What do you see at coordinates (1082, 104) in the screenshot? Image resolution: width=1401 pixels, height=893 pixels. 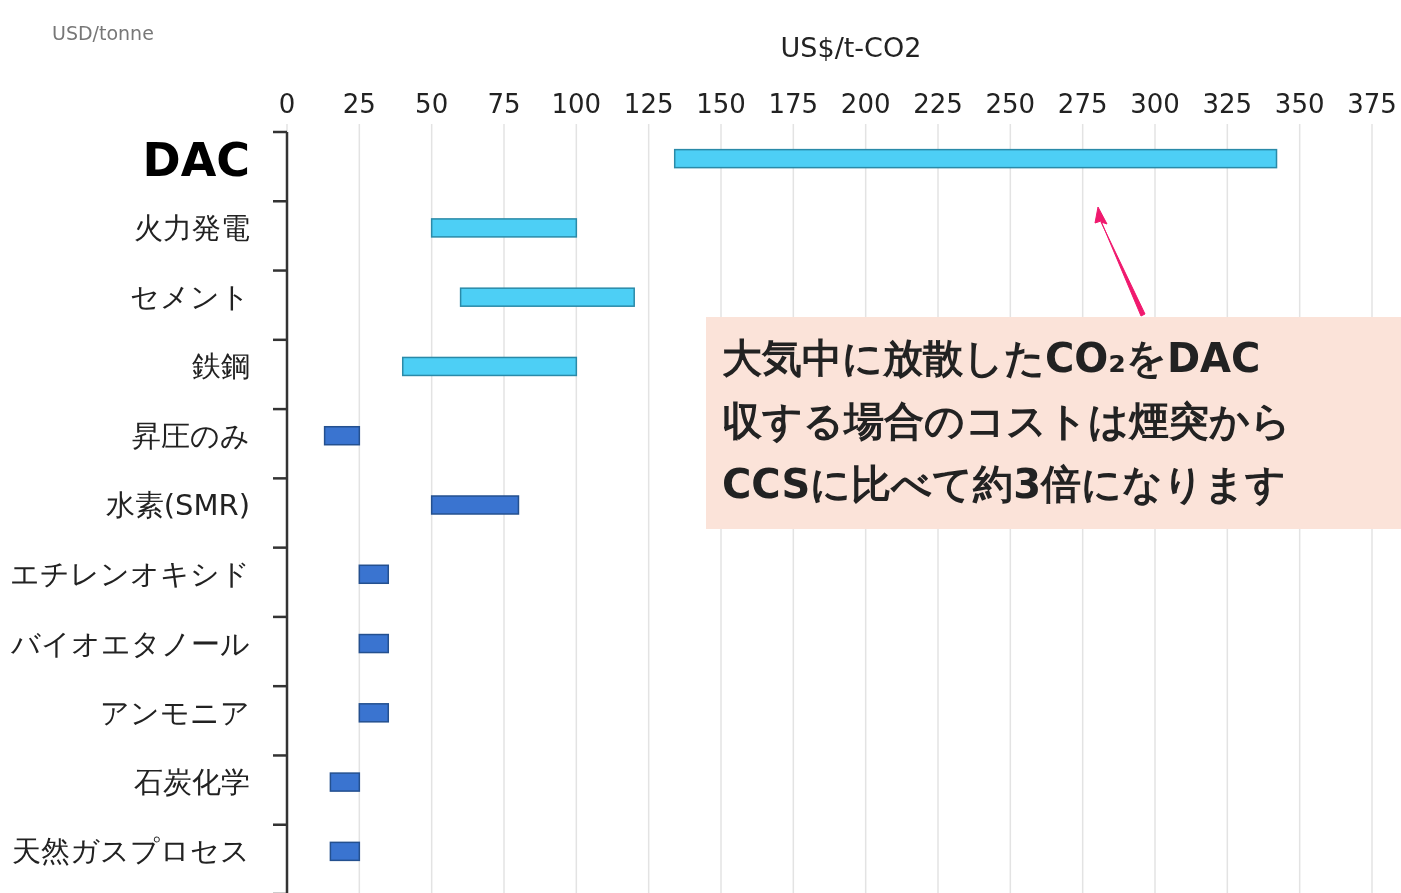 I see `x-tick-label: 275` at bounding box center [1082, 104].